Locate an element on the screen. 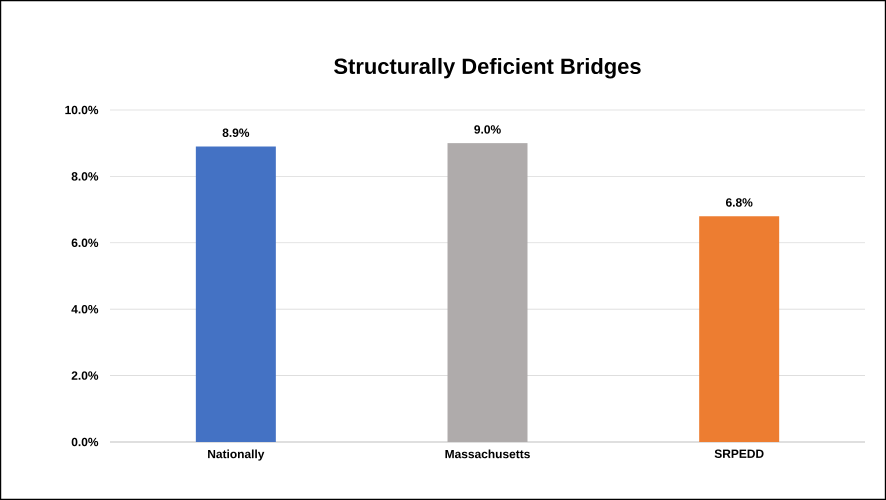 The height and width of the screenshot is (500, 886). y-tick-label: 4.0% is located at coordinates (84, 309).